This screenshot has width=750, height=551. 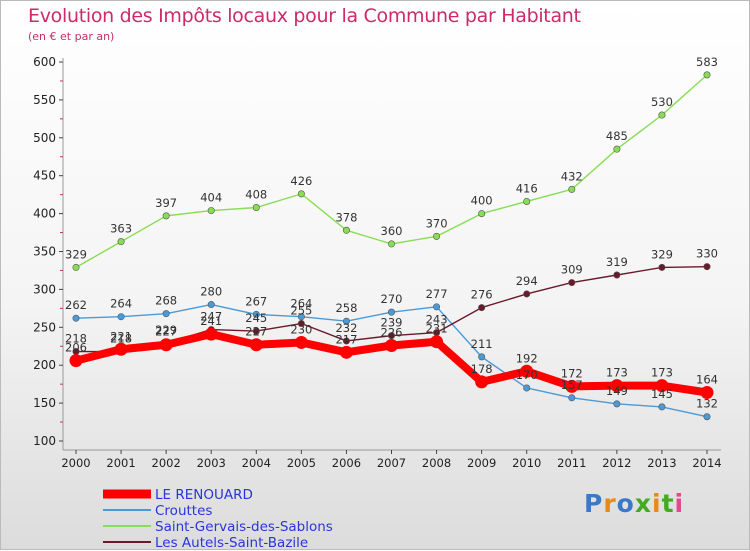 I want to click on x-tick-label: 2004, so click(x=256, y=463).